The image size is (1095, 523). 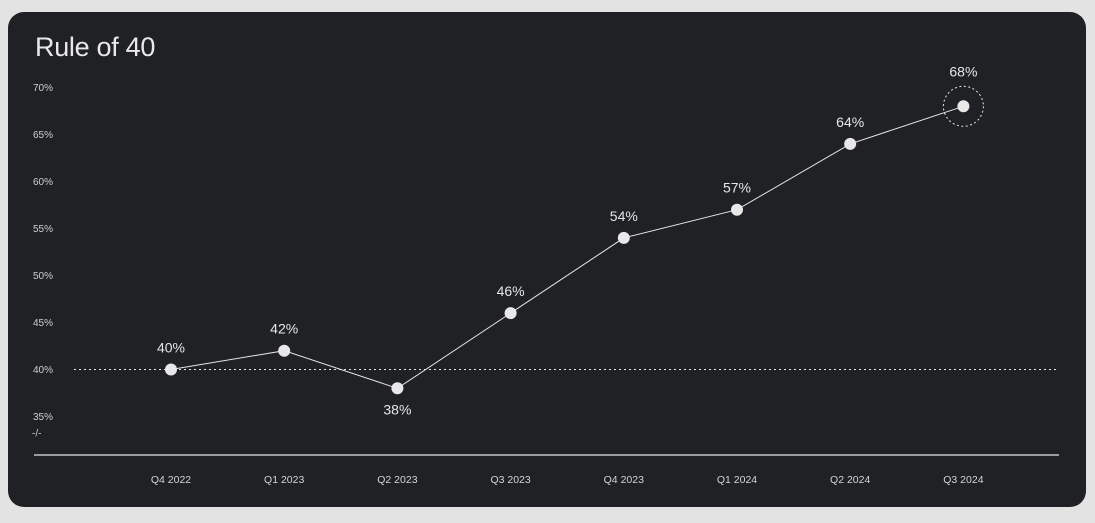 I want to click on x-tick-label: Q3 2023, so click(x=510, y=480).